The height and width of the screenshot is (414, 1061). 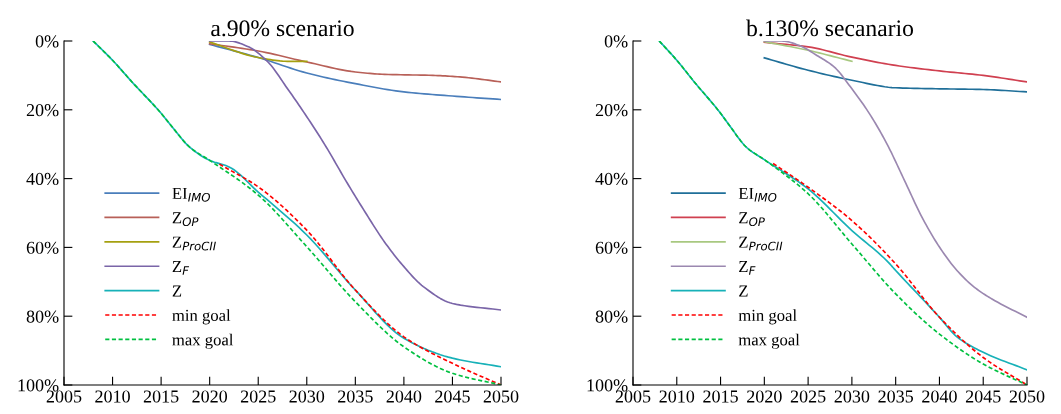 I want to click on chart-title: a.90% scenario, so click(x=282, y=28).